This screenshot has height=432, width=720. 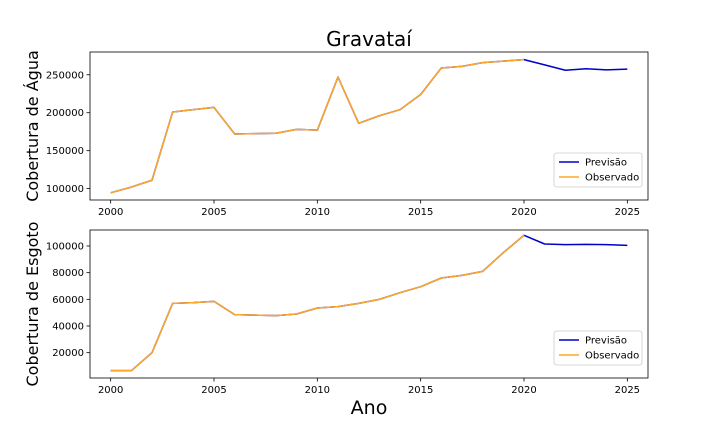 What do you see at coordinates (68, 273) in the screenshot?
I see `panel-2-y-tick-label: 80000` at bounding box center [68, 273].